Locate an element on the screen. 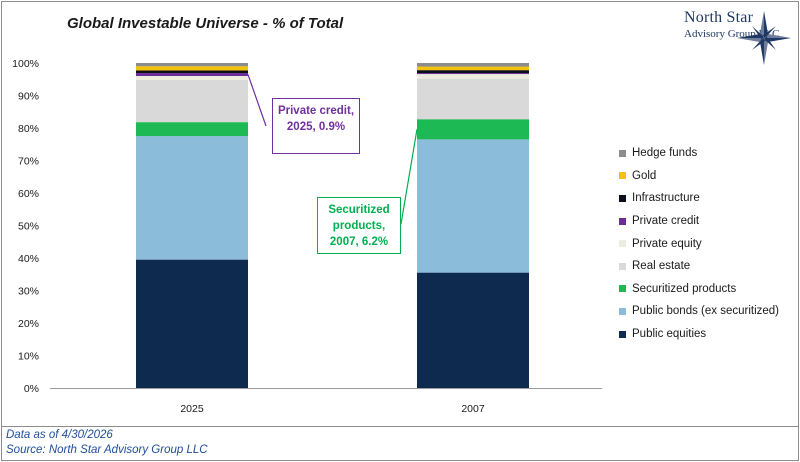 The image size is (800, 462). annotation-private-credit: Private credit, 2025, 0.9% is located at coordinates (316, 126).